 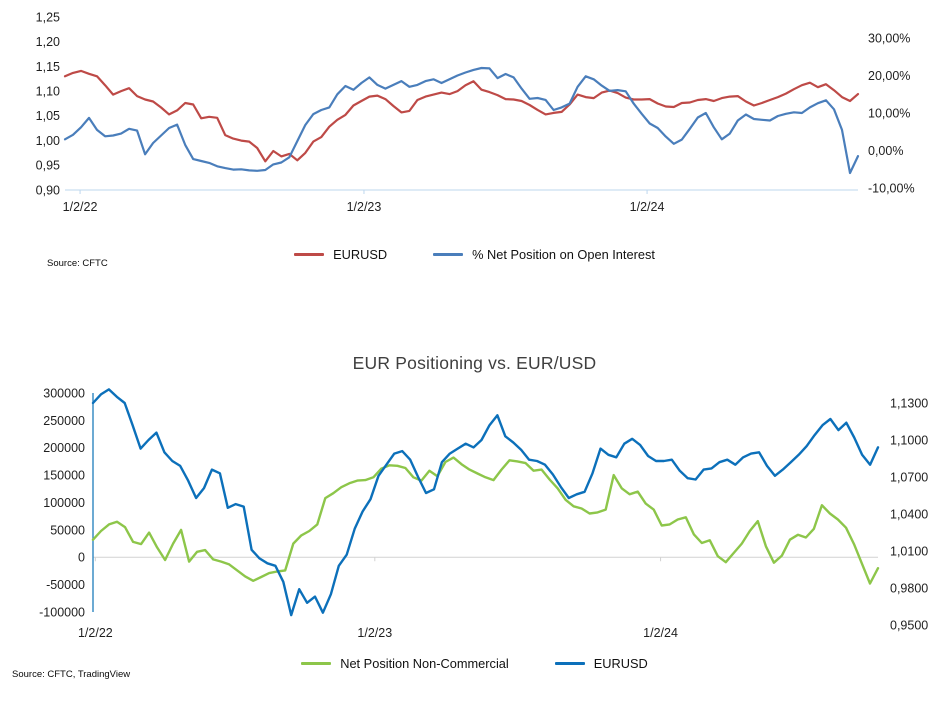 I want to click on bottom-chart-legend: Net Position Non-Commercial EURUSD, so click(x=474, y=663).